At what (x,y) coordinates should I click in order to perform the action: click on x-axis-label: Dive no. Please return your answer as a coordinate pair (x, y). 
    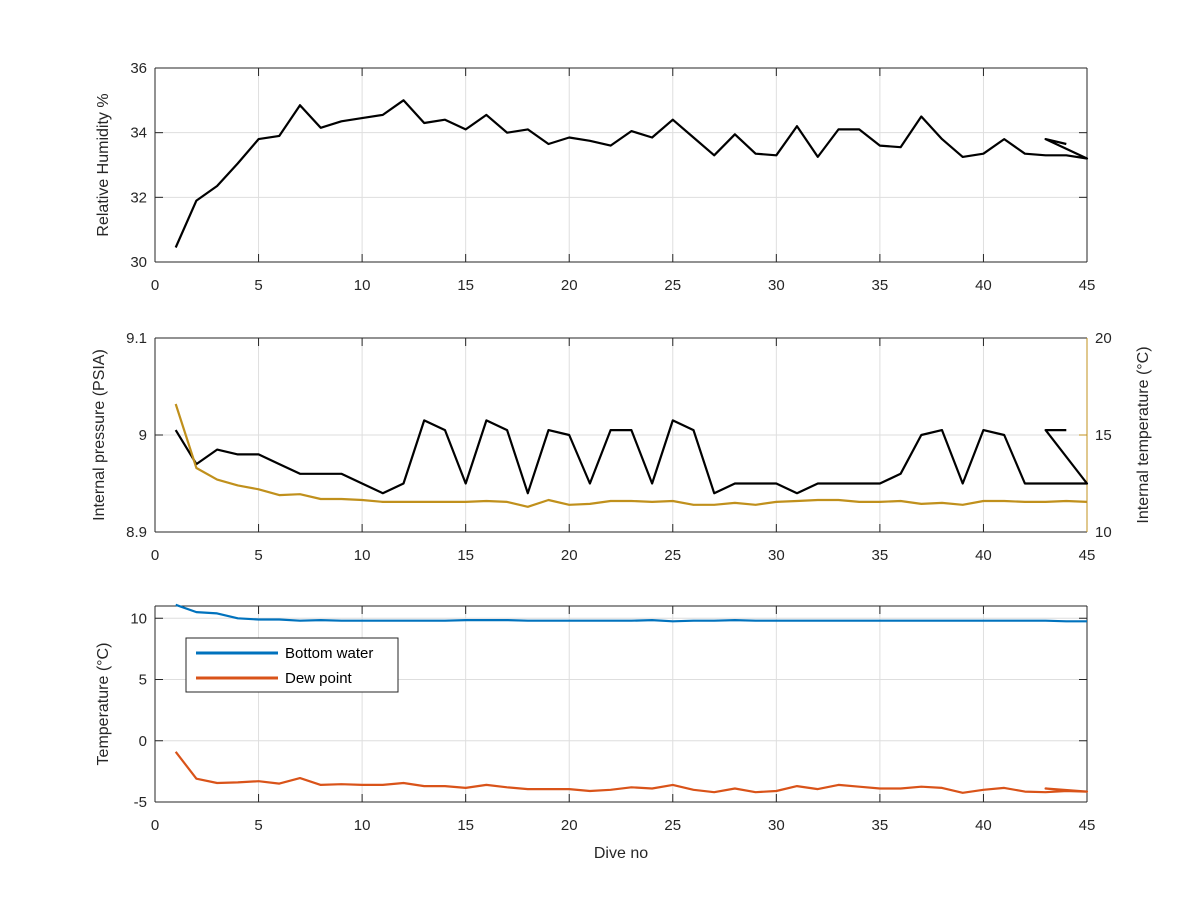
    Looking at the image, I should click on (621, 853).